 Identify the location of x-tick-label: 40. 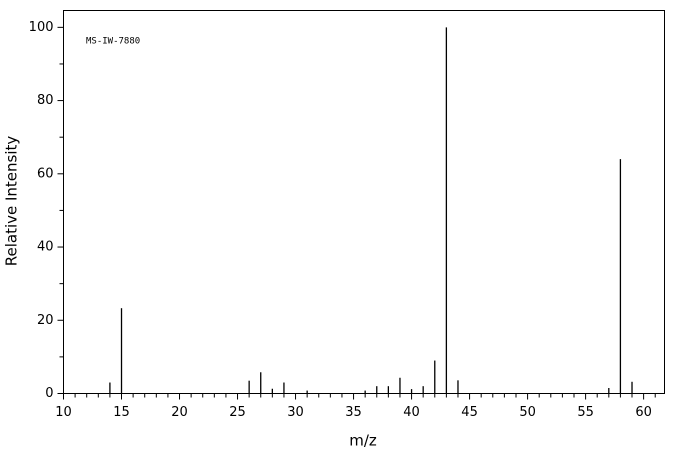
(411, 412).